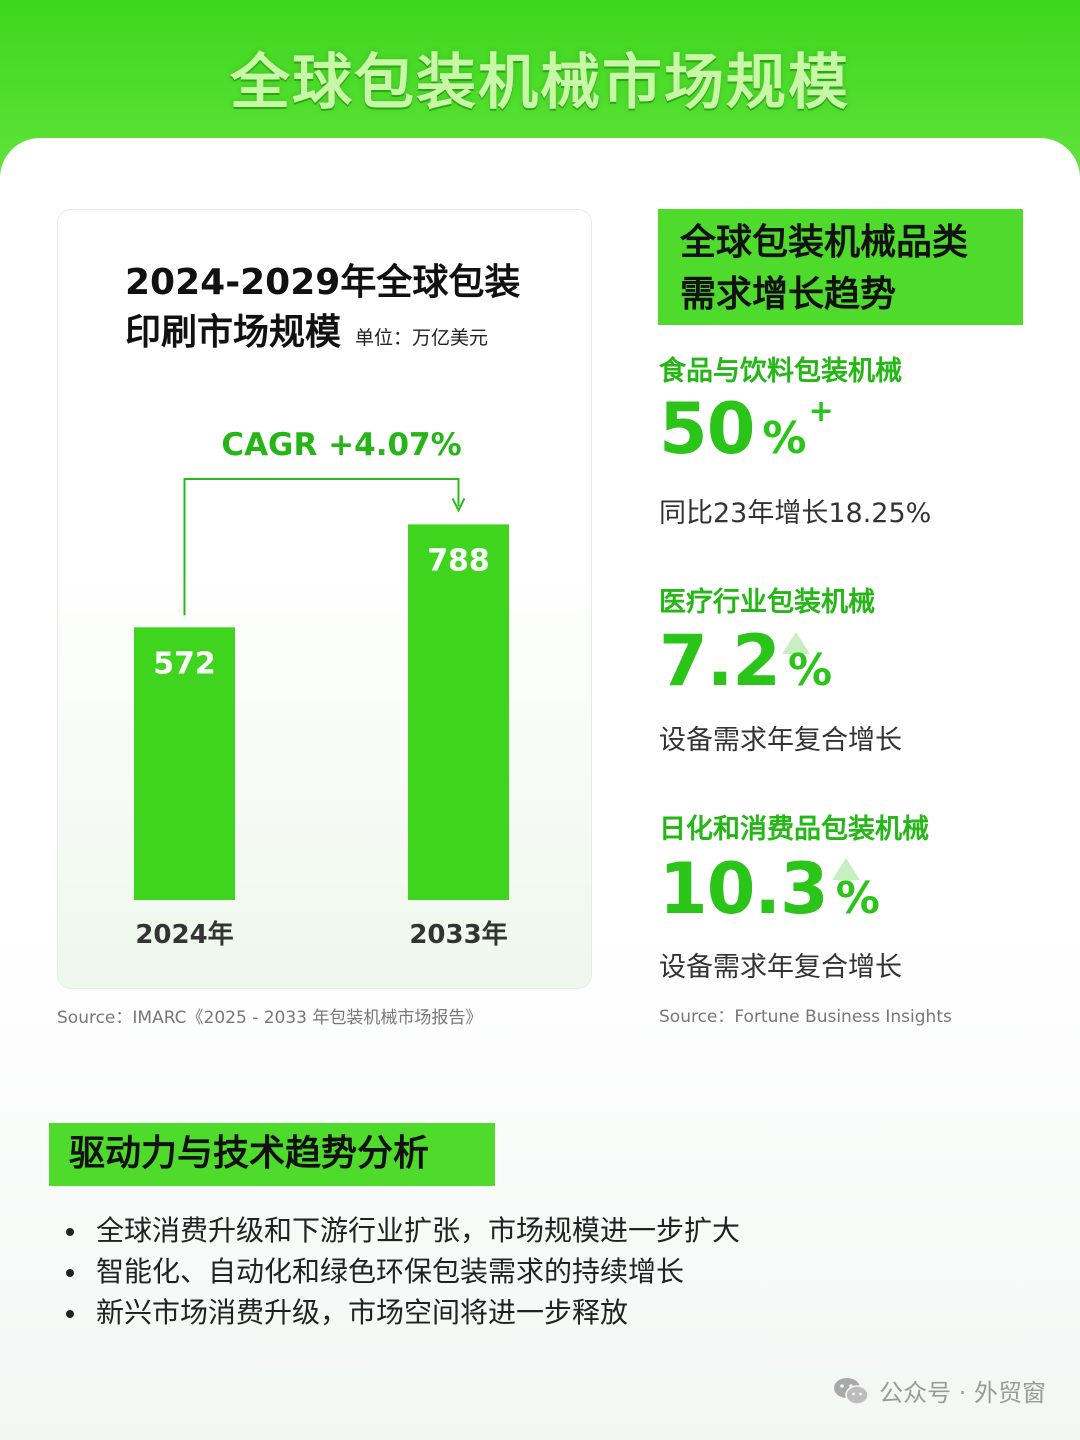 This screenshot has height=1440, width=1080. Describe the element at coordinates (962, 1393) in the screenshot. I see `watermark-text: 公众号 · 外贸窗` at that location.